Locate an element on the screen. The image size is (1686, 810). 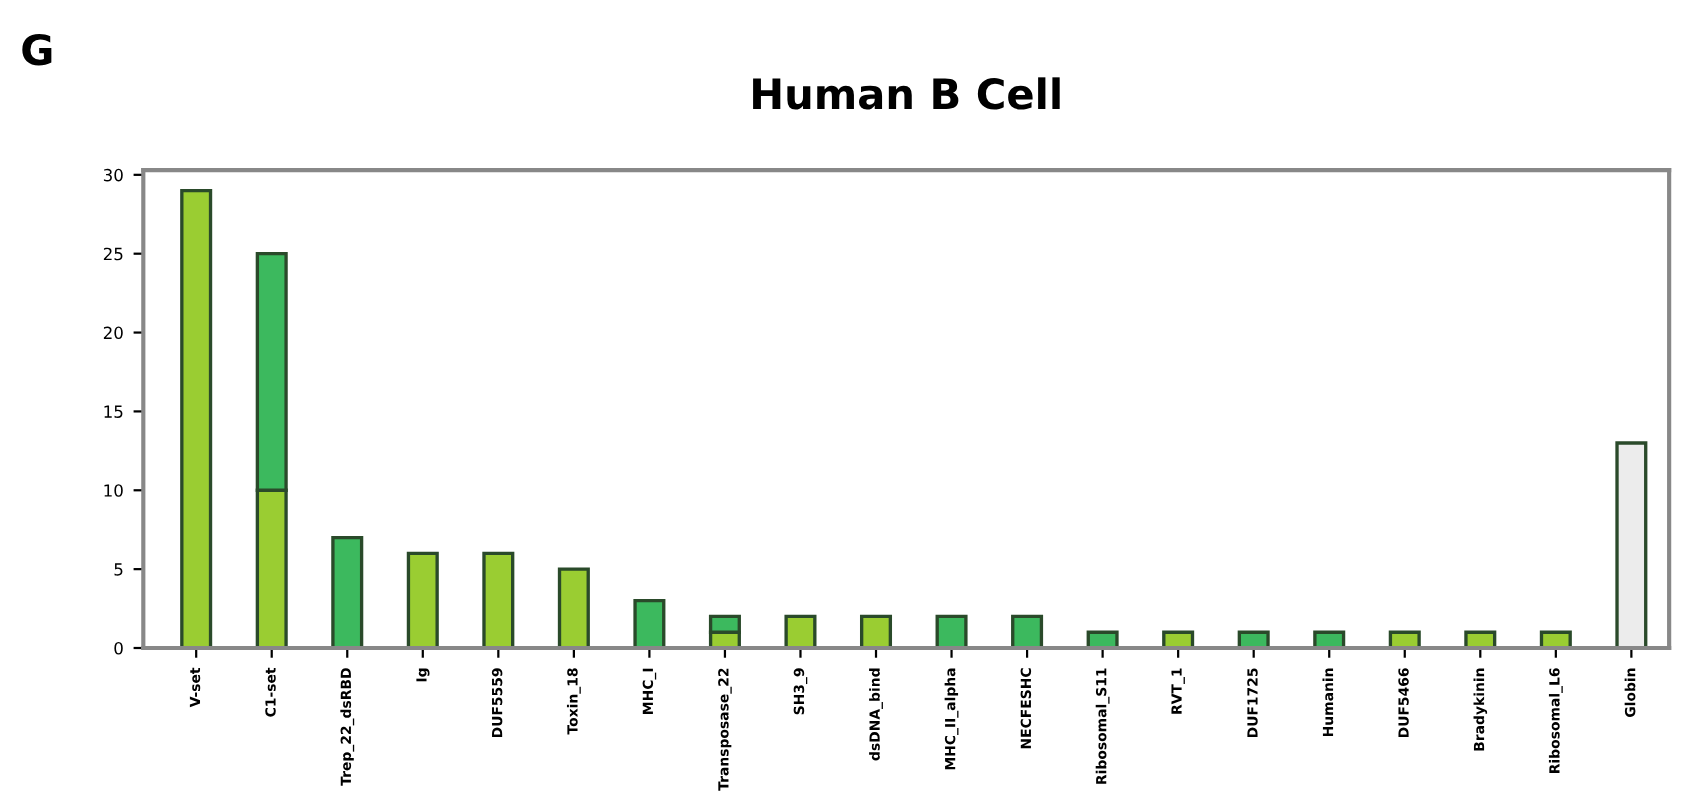
y-tick-label: 5 is located at coordinates (118, 569).